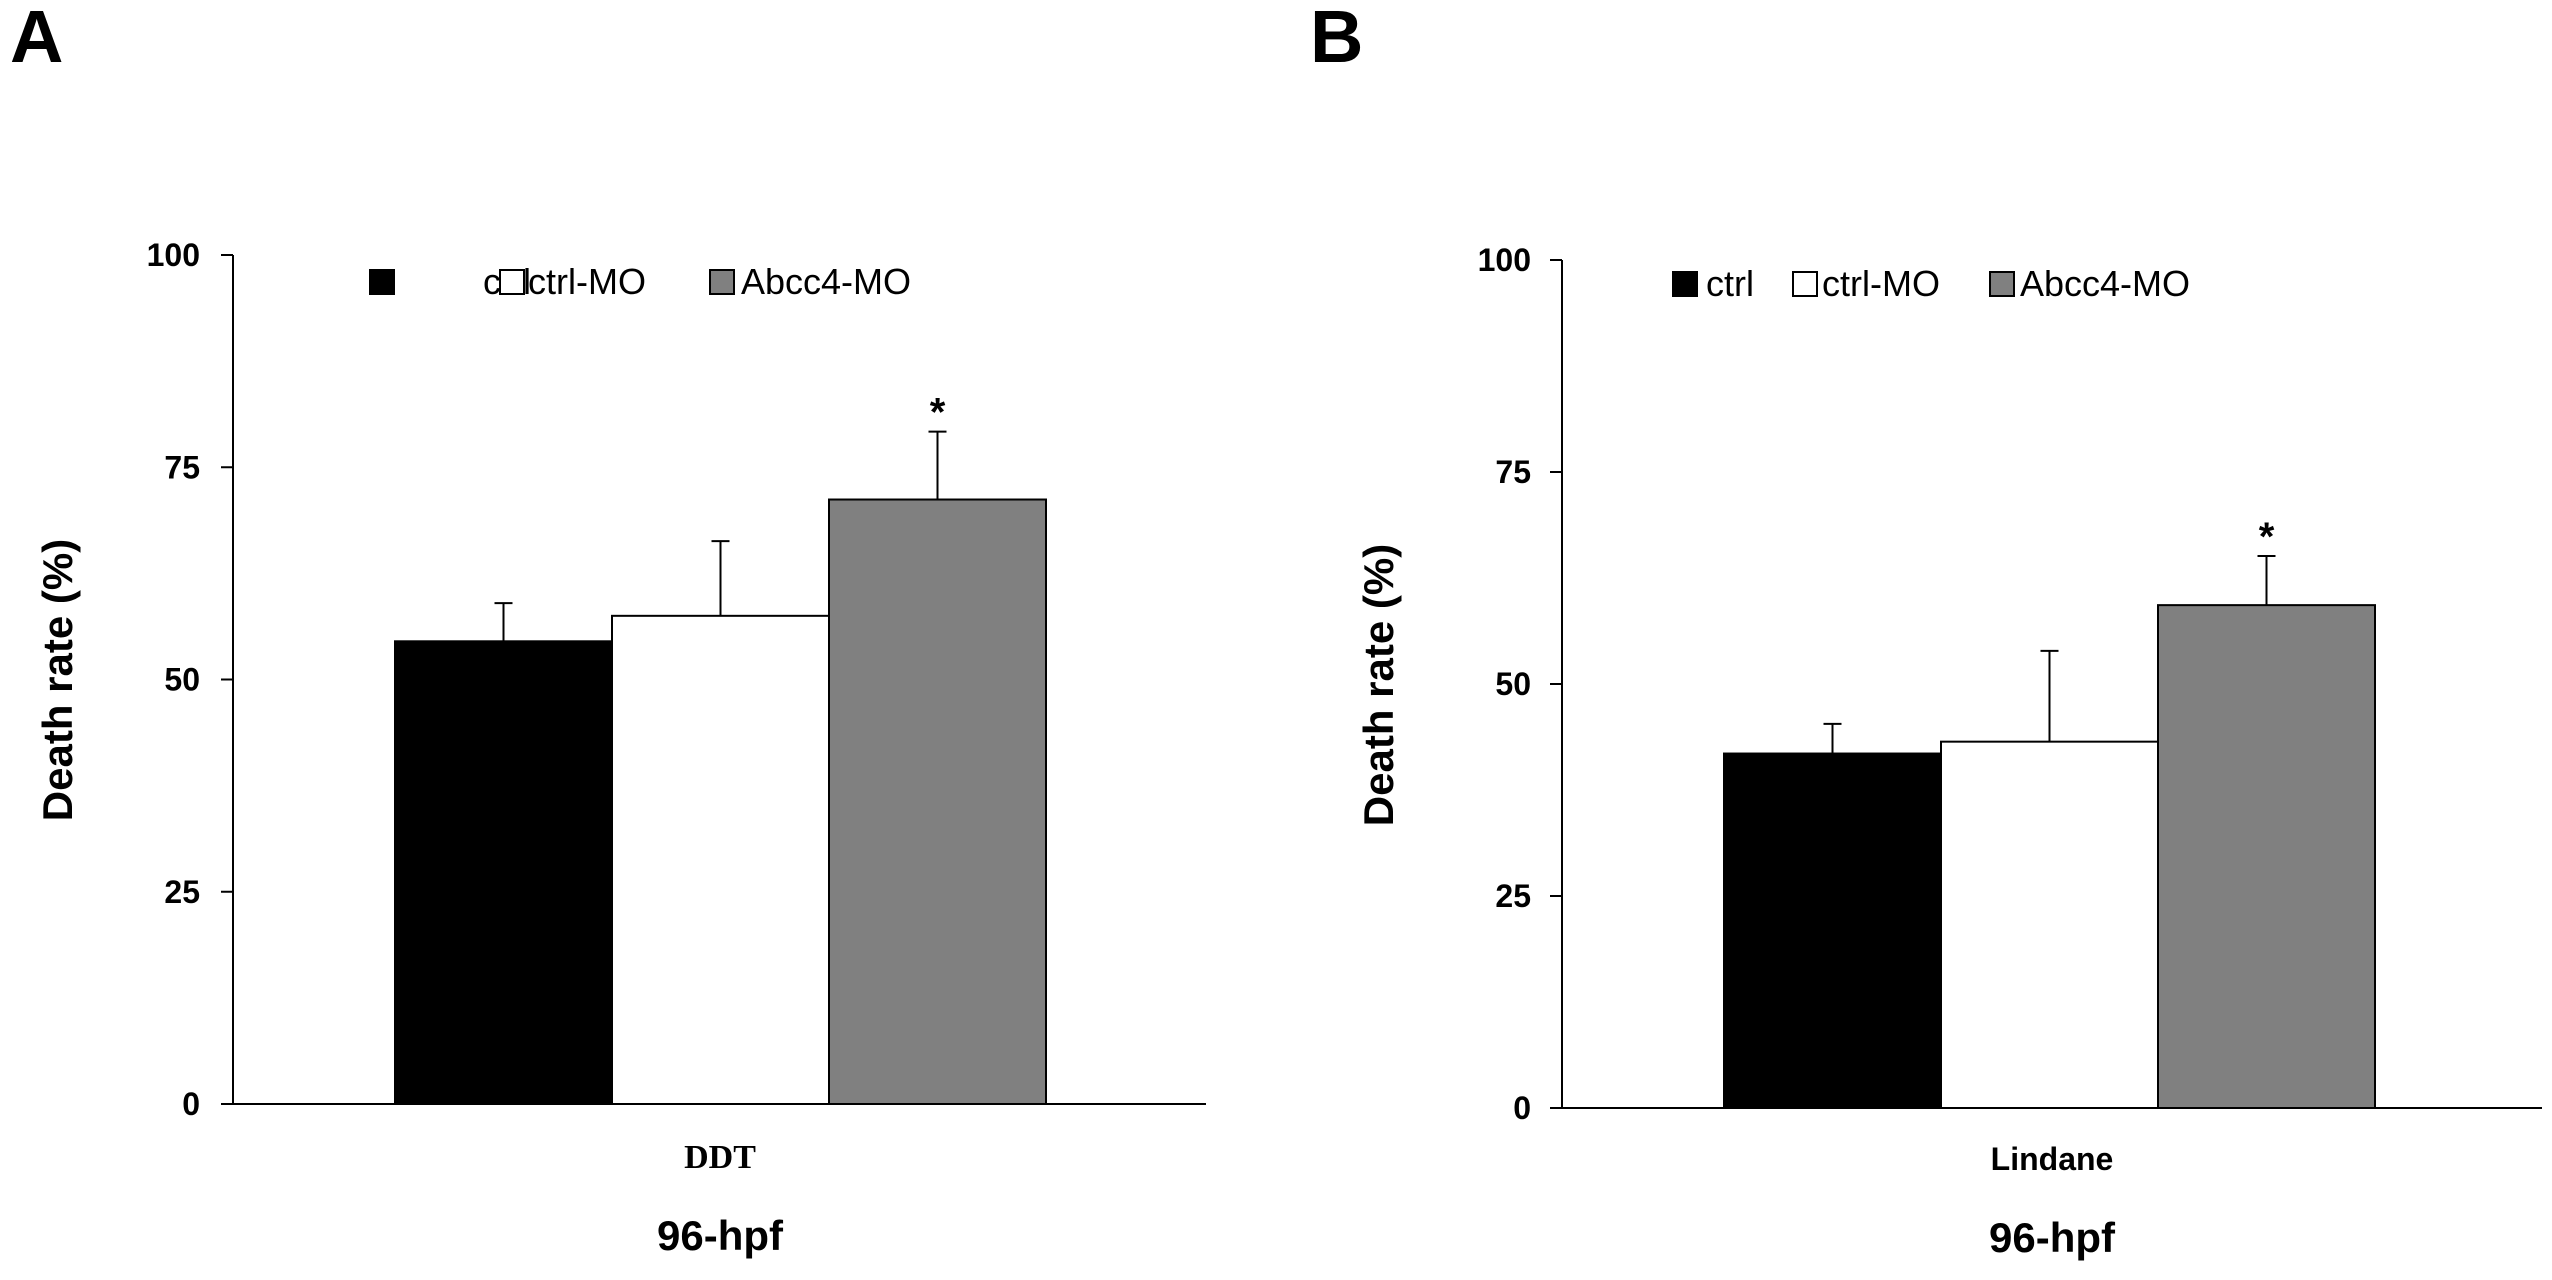 Image resolution: width=2552 pixels, height=1280 pixels. I want to click on panel-letter: B, so click(1336, 39).